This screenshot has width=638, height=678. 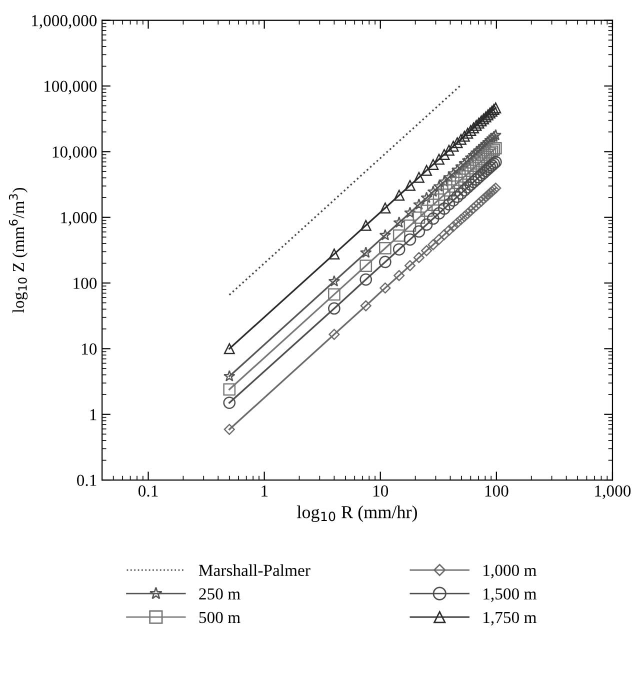 I want to click on y-tick-label: 1, so click(x=93, y=414).